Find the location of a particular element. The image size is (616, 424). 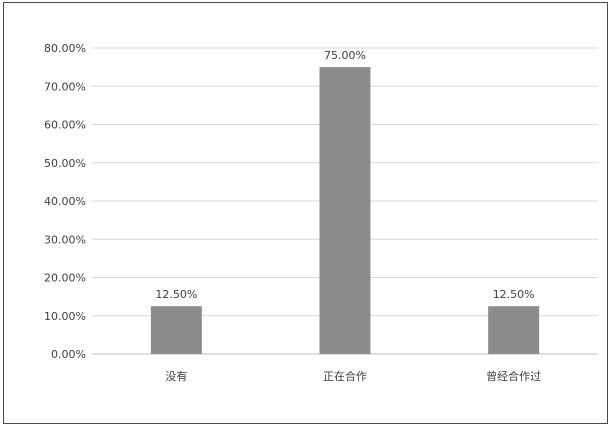

y-tick-label: 80.00% is located at coordinates (65, 48).